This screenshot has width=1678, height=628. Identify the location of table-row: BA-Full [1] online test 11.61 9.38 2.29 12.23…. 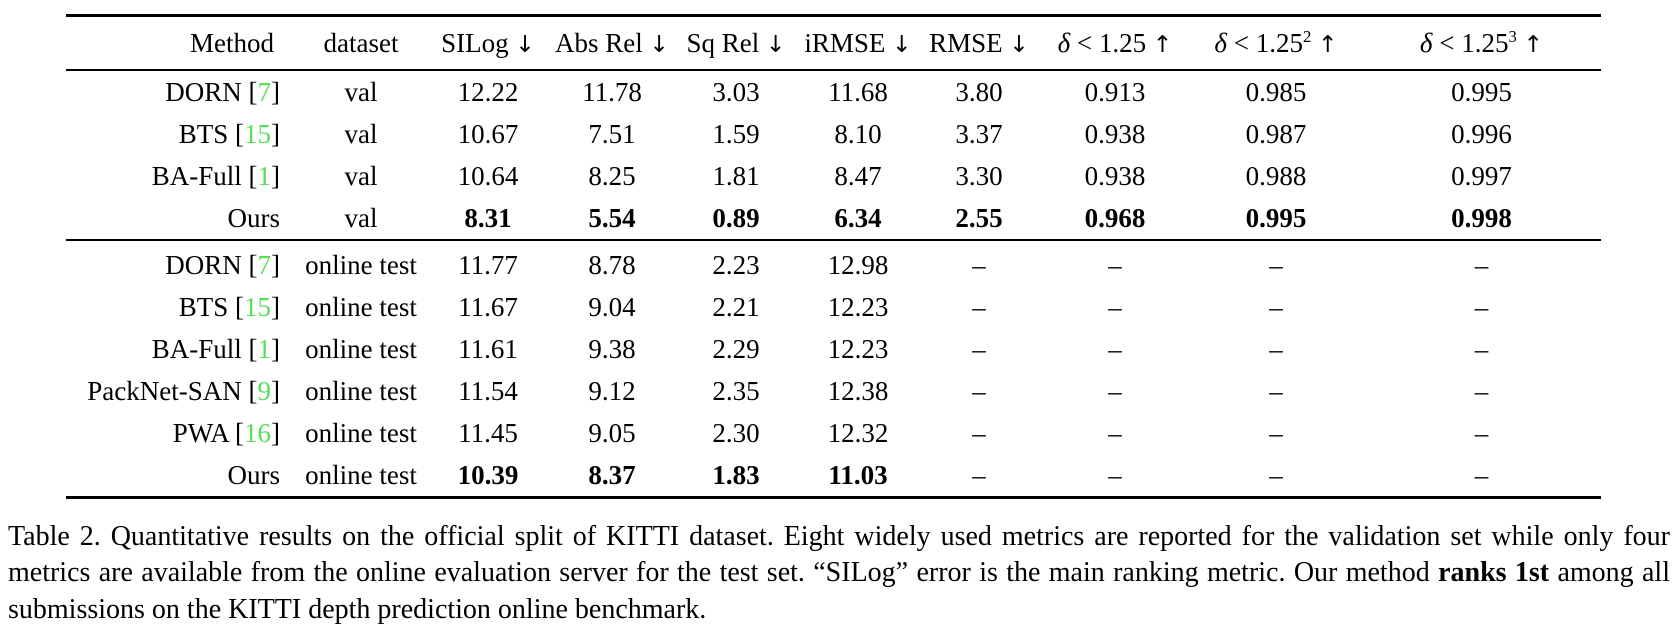
(833, 349).